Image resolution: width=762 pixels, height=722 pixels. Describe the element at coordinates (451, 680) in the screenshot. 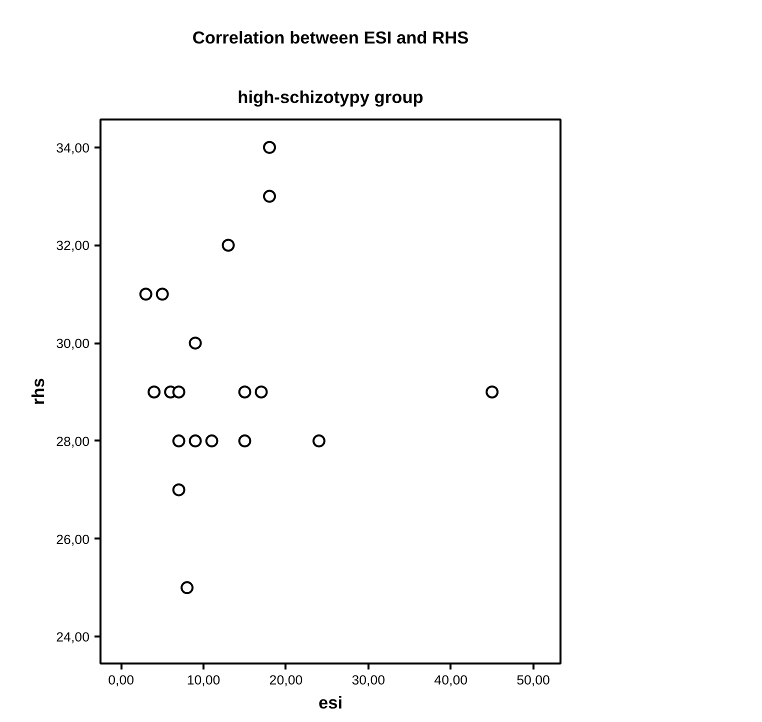

I see `x-tick-label: 40,00` at that location.